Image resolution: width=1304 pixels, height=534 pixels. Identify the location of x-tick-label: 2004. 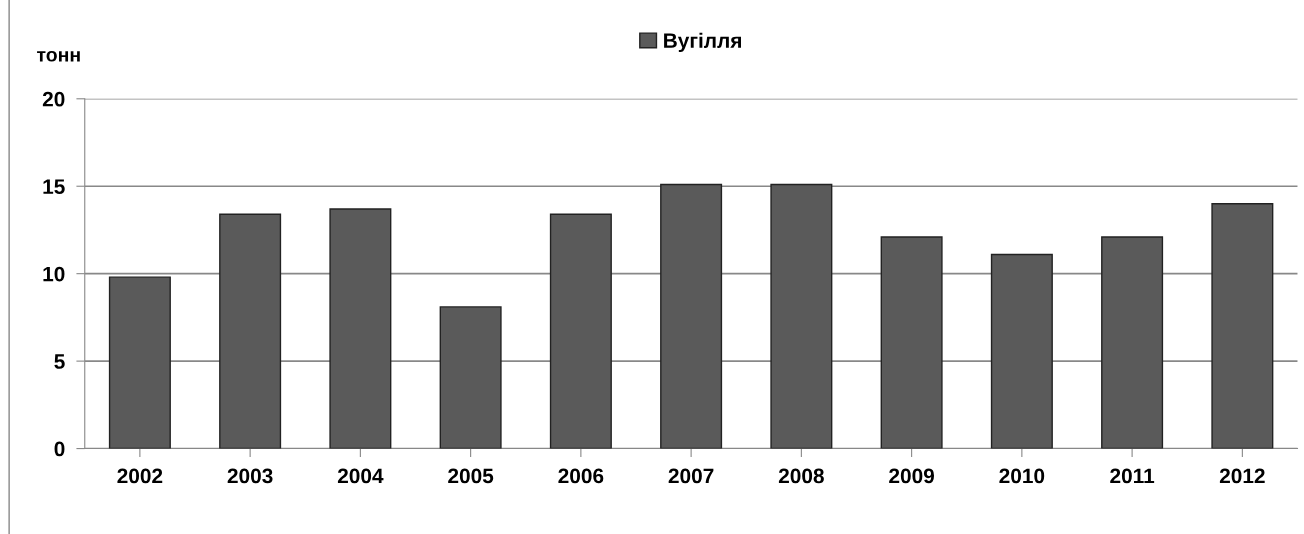
(360, 476).